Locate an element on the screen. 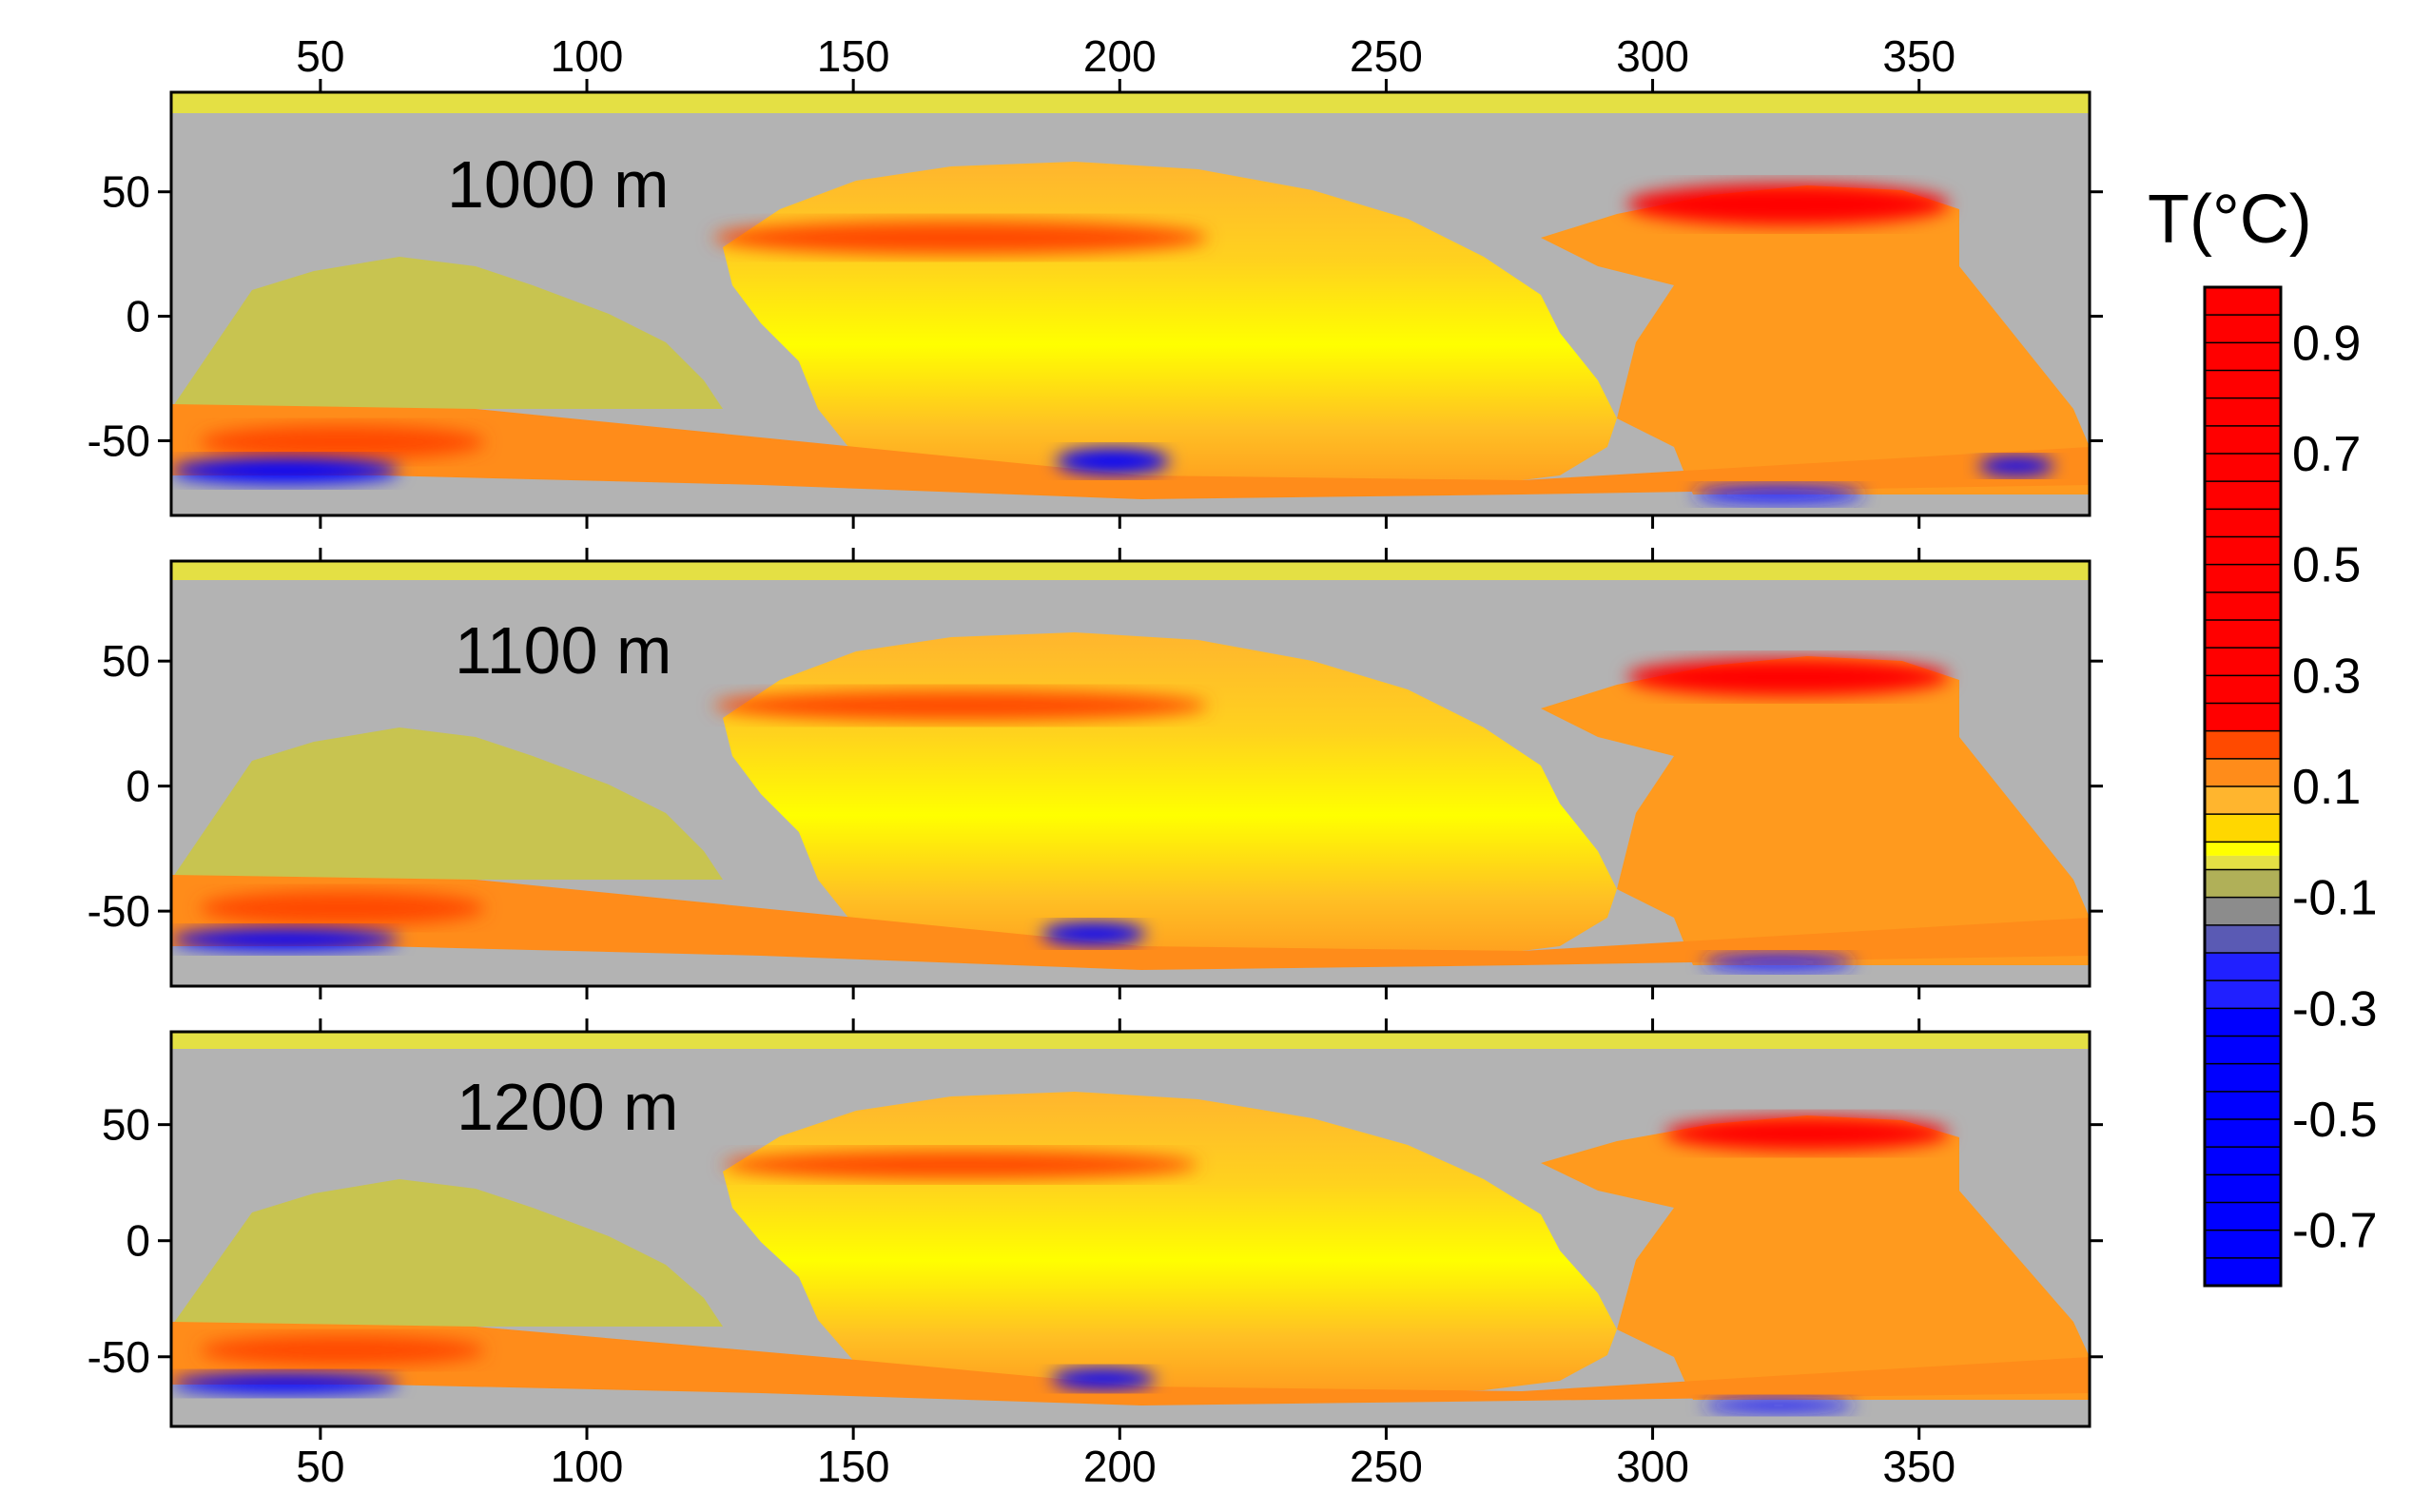 This screenshot has height=1512, width=2432. colorbar-segments is located at coordinates (2243, 787).